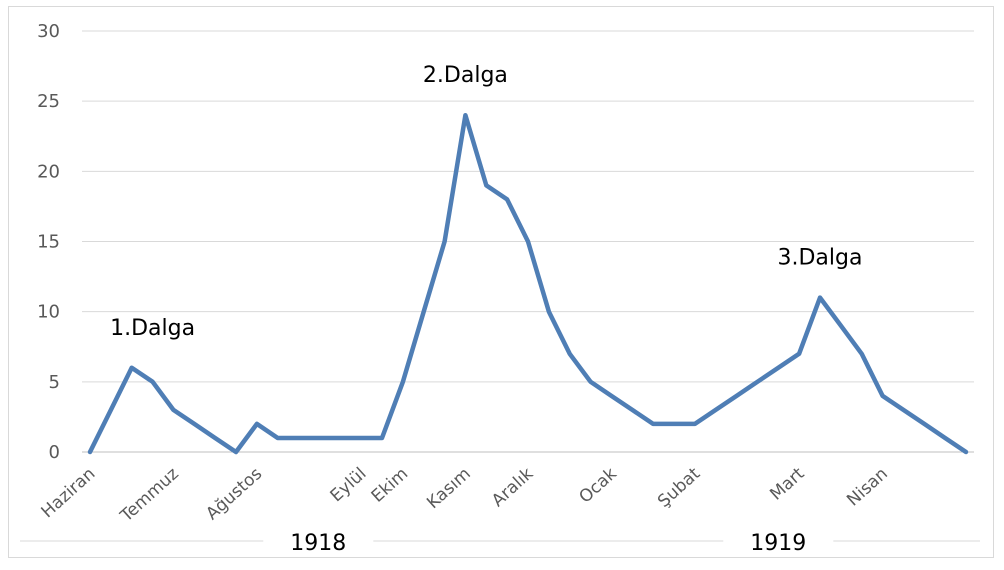 The image size is (1004, 570). Describe the element at coordinates (54, 382) in the screenshot. I see `y-tick-label: 5` at that location.